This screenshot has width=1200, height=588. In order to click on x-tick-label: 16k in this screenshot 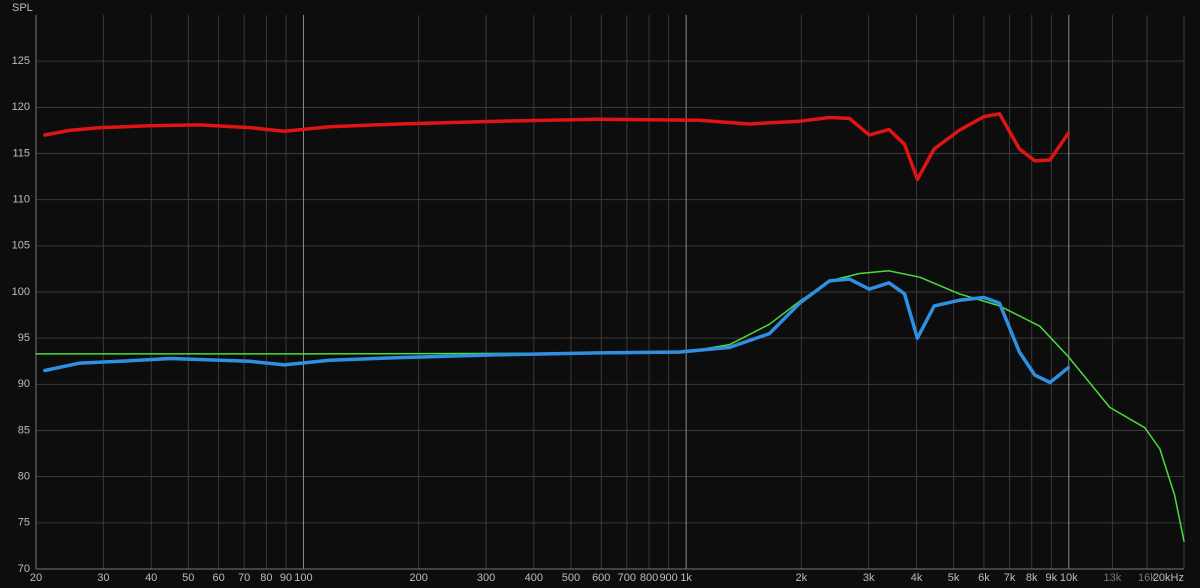, I will do `click(1147, 578)`.